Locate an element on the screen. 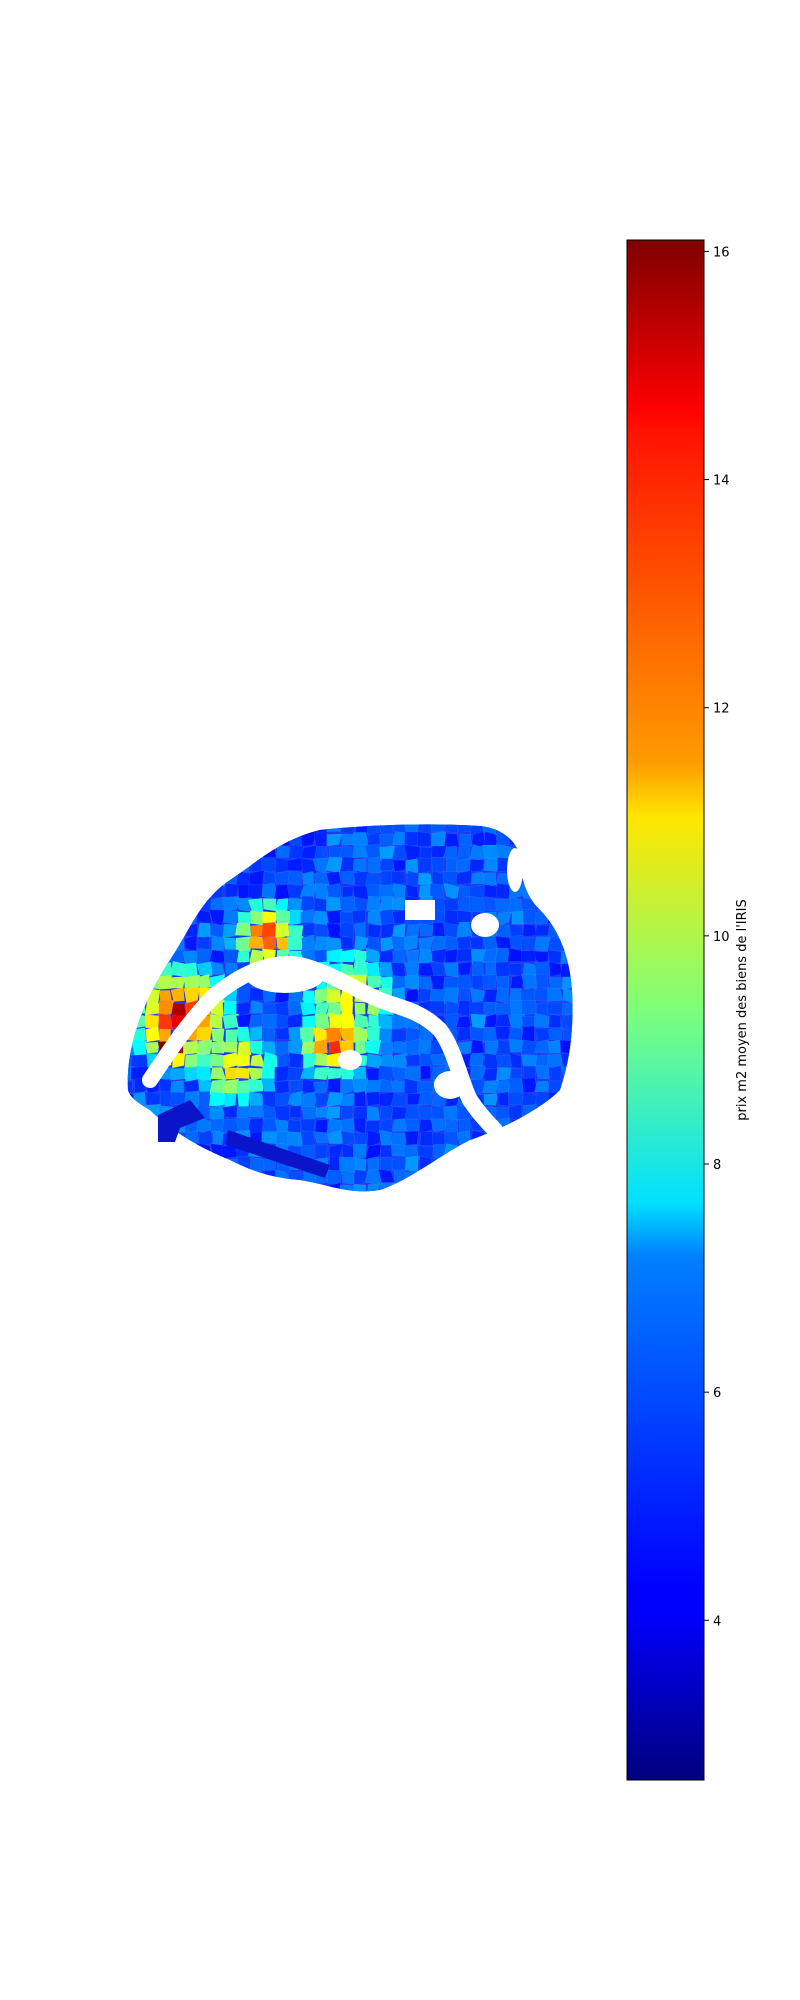  colorbar-ticks: 4 6 8 10 12 14 16 is located at coordinates (717, 937).